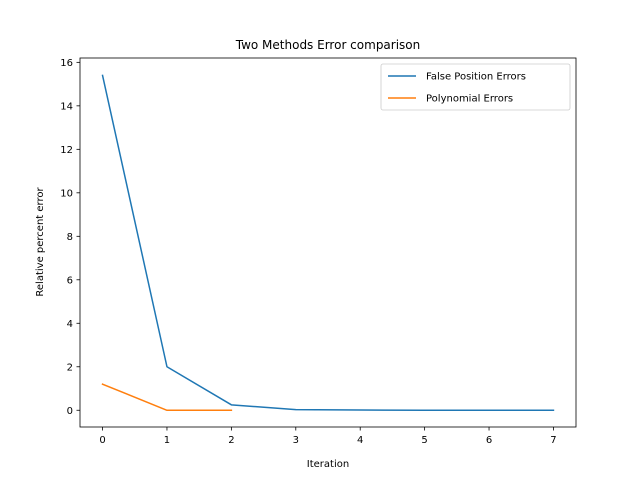  I want to click on y-tick-label: 4, so click(70, 324).